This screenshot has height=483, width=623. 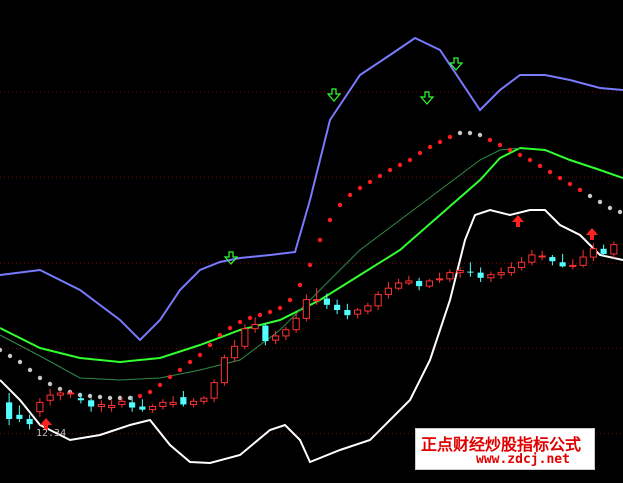 I want to click on watermark-box, so click(x=505, y=449).